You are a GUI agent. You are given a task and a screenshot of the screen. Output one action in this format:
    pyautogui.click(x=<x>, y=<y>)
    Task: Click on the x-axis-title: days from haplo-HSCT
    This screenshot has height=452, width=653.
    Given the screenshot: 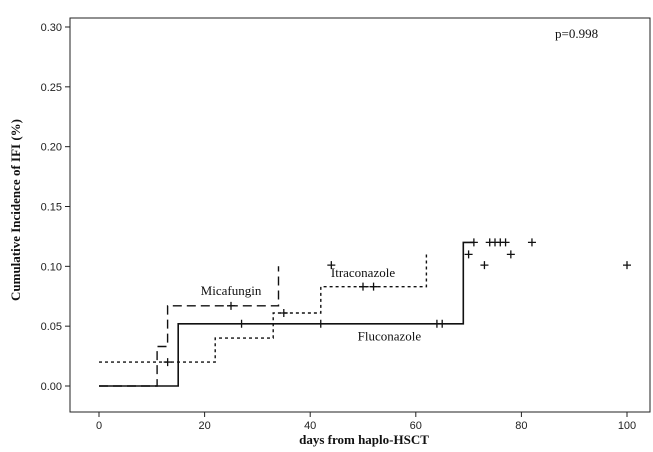 What is the action you would take?
    pyautogui.click(x=364, y=439)
    